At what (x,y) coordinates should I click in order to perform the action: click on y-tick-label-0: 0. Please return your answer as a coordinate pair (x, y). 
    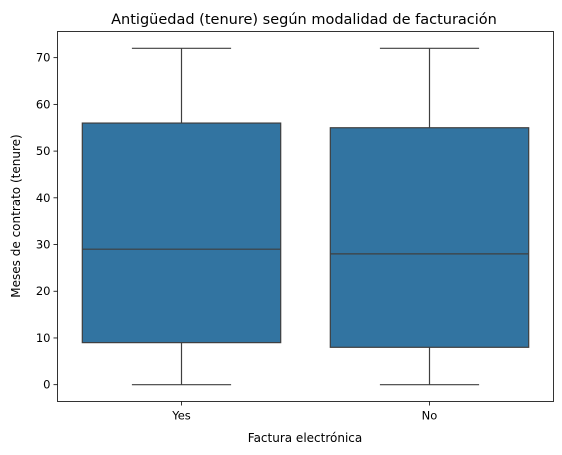
    Looking at the image, I should click on (46, 385).